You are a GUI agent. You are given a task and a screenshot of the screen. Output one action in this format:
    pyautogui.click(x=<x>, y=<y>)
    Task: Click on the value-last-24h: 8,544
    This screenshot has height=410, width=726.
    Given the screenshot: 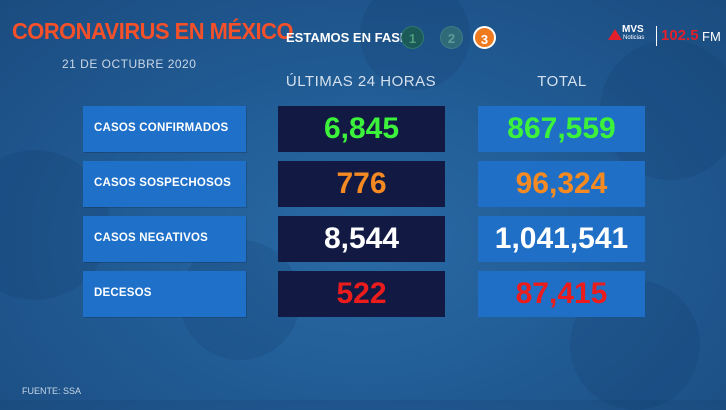 What is the action you would take?
    pyautogui.click(x=361, y=239)
    